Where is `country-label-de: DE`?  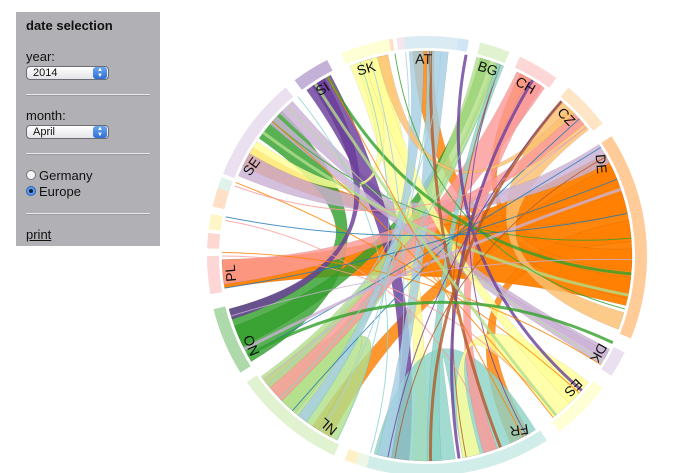 country-label-de: DE is located at coordinates (601, 163).